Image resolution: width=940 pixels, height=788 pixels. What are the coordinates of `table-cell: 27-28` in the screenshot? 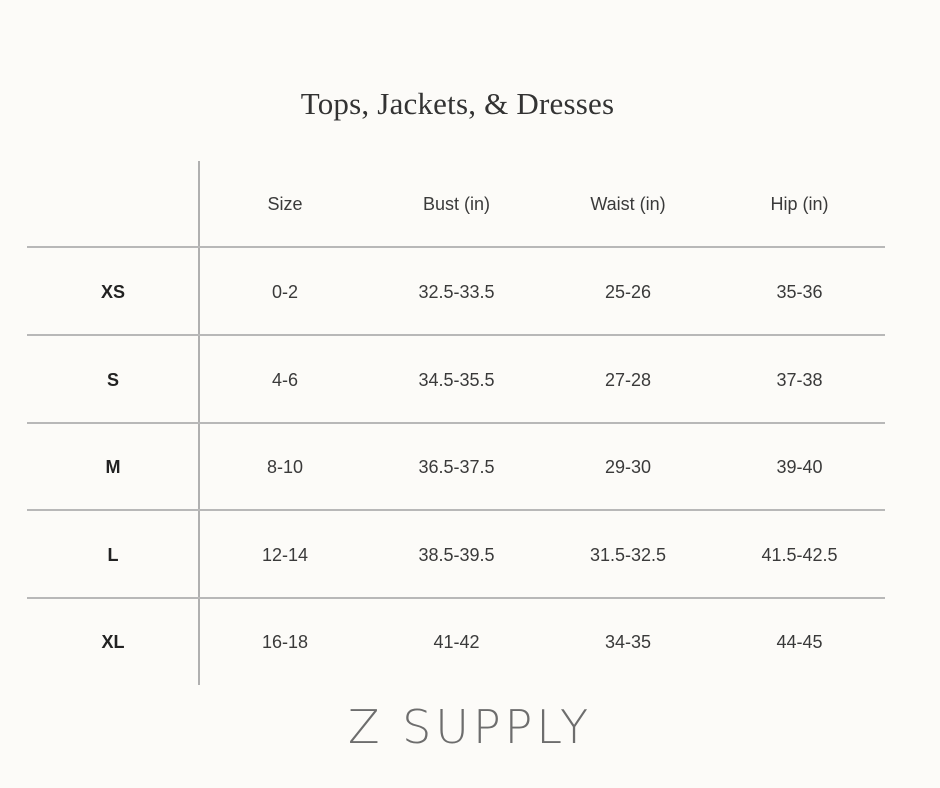 It's located at (628, 379).